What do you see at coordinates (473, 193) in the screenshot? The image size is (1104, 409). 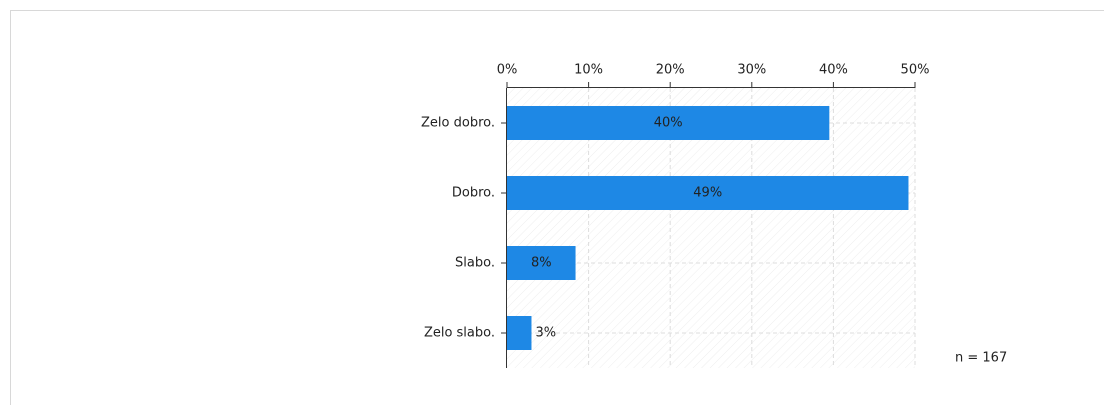 I see `y-tick-label: Dobro.` at bounding box center [473, 193].